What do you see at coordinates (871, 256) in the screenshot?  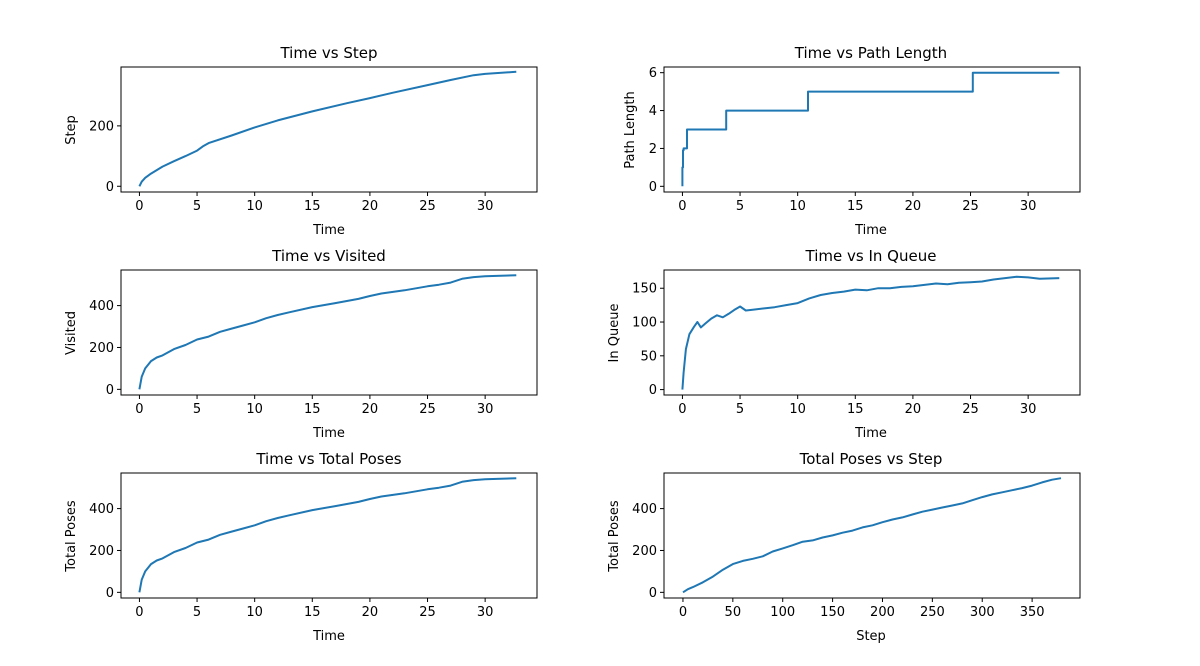 I see `subplot-title: Time vs In Queue` at bounding box center [871, 256].